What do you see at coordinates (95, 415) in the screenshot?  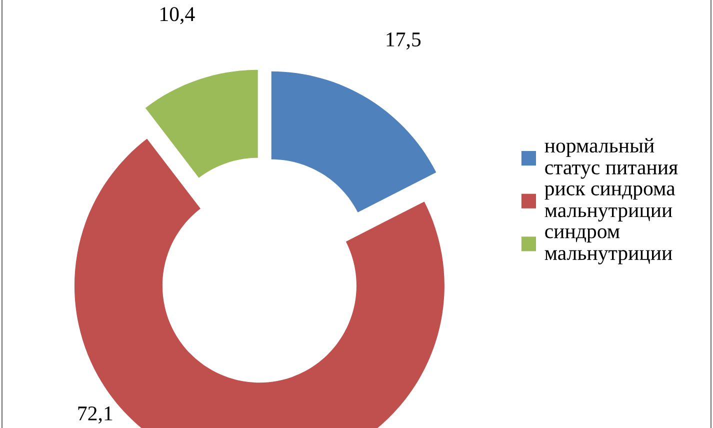 I see `data-label: 72,1` at bounding box center [95, 415].